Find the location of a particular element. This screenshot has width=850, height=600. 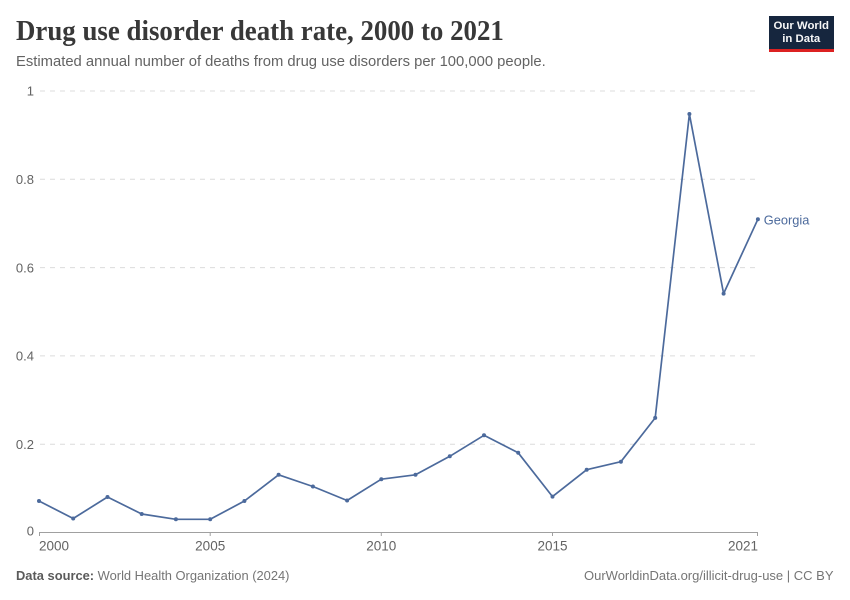

svg-text: Georgia is located at coordinates (787, 220).